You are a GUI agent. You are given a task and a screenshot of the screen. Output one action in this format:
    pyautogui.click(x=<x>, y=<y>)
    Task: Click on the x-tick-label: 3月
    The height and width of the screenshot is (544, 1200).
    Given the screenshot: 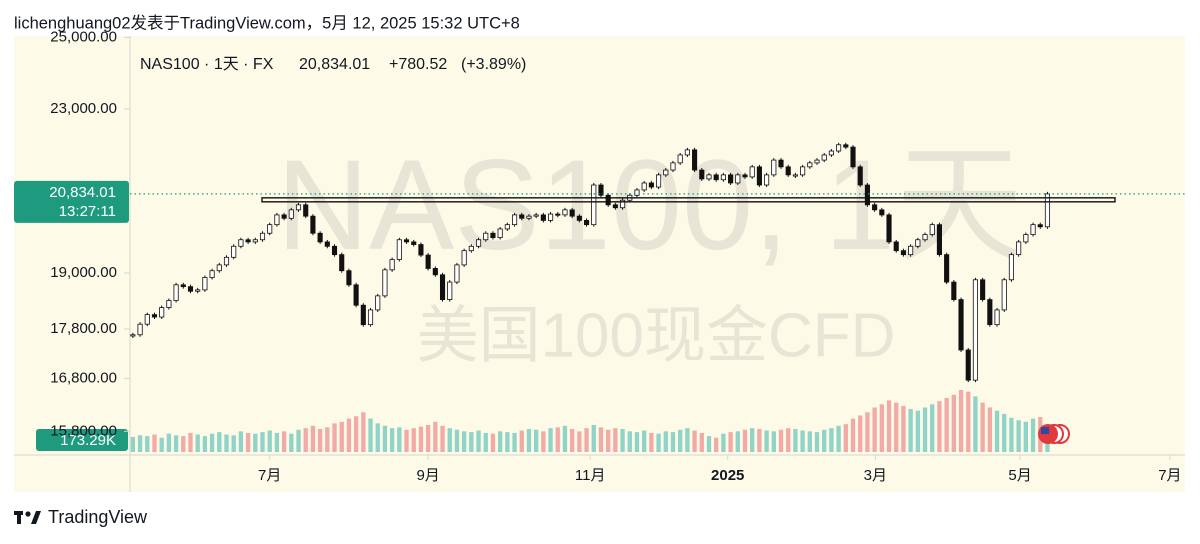 What is the action you would take?
    pyautogui.click(x=875, y=475)
    